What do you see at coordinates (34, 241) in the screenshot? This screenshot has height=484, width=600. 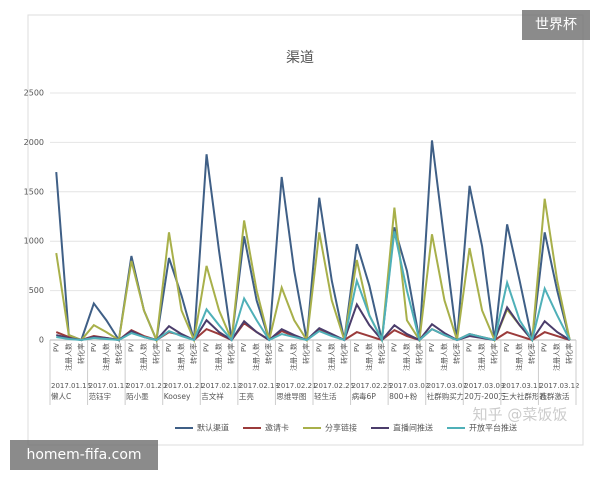 I see `y-tick-label: 1000` at bounding box center [34, 241].